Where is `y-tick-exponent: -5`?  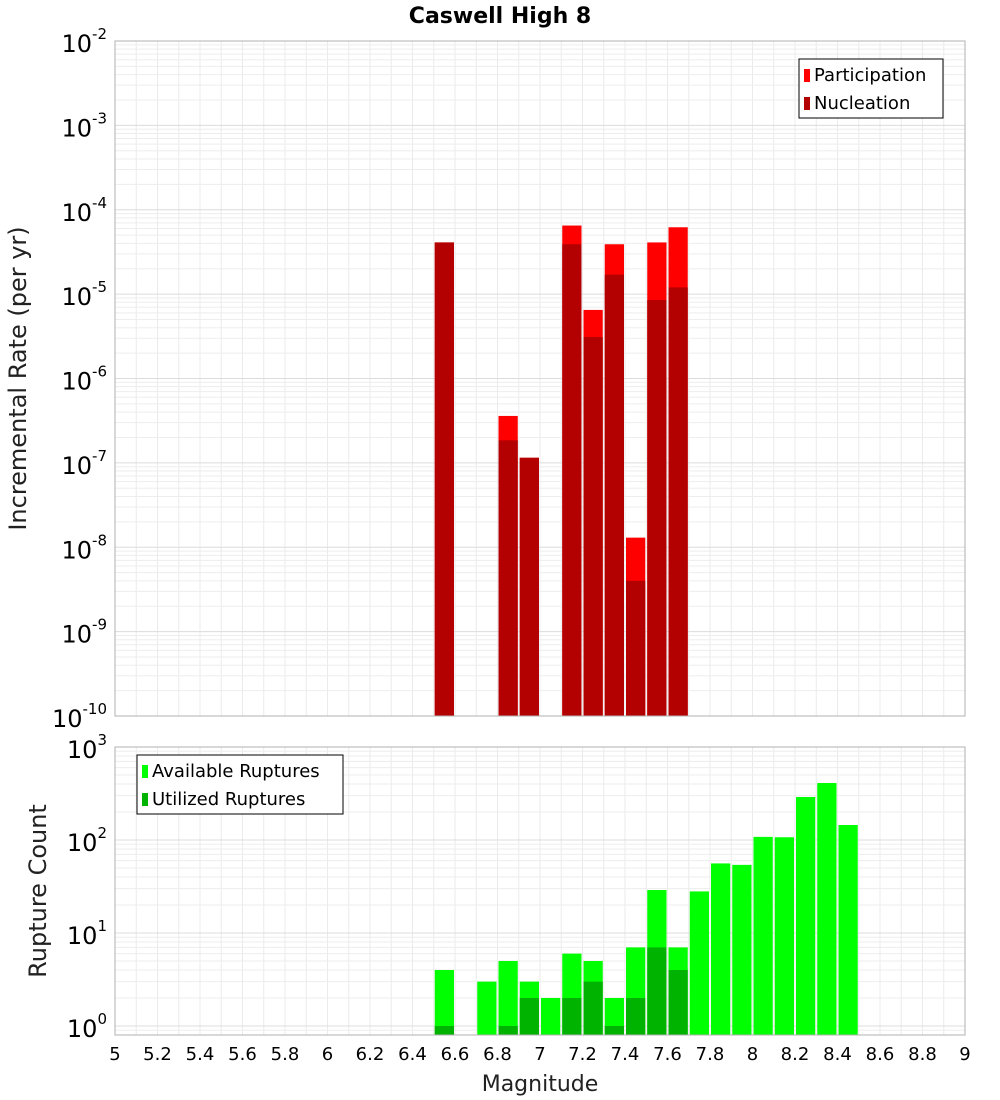
y-tick-exponent: -5 is located at coordinates (99, 287).